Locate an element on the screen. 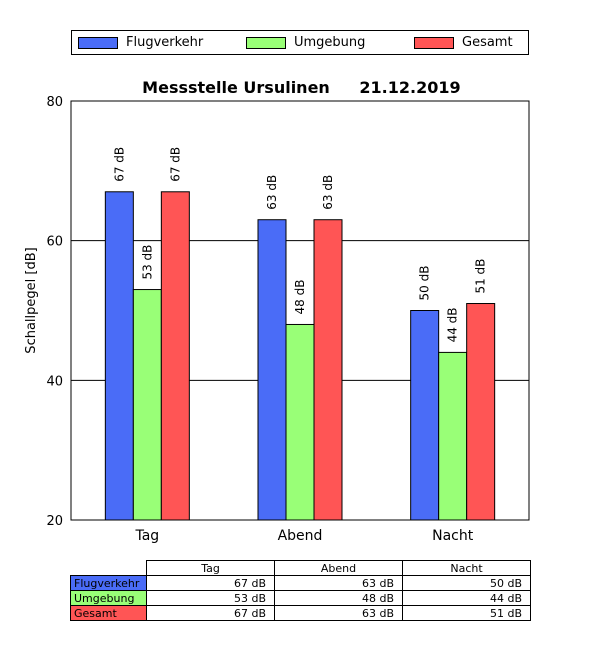 The height and width of the screenshot is (654, 600). y-tick-label: 80 is located at coordinates (54, 102).